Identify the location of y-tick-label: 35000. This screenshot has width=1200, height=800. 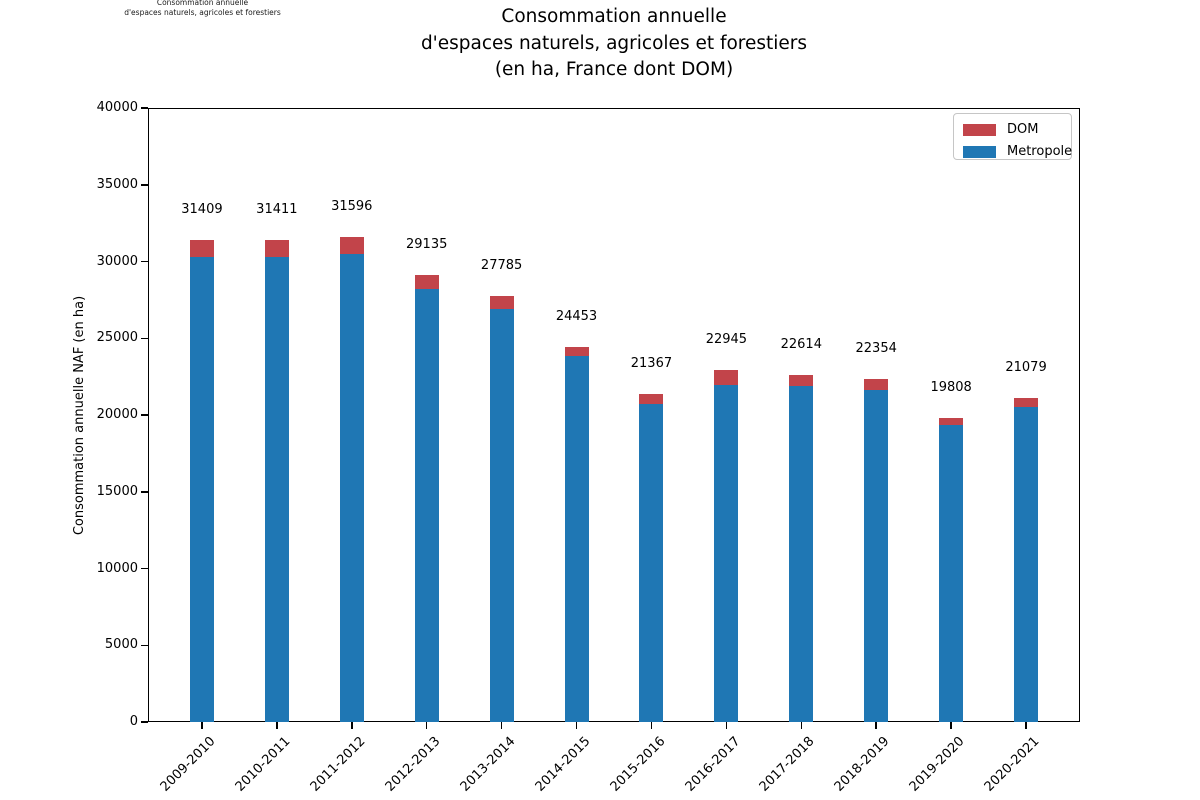
(117, 184).